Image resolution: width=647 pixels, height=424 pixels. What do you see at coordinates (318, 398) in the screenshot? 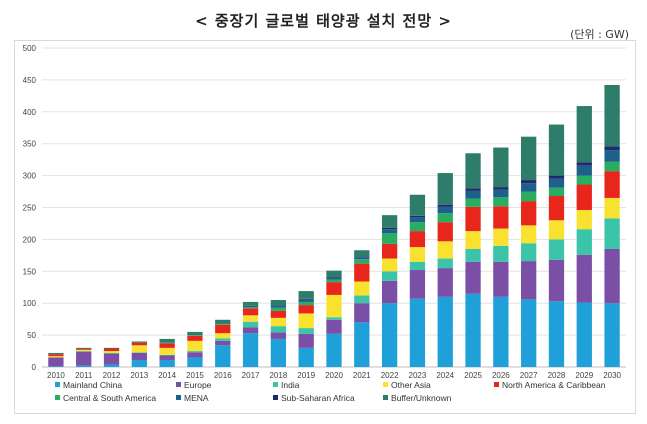
I see `legend-label: Sub-Saharan Africa` at bounding box center [318, 398].